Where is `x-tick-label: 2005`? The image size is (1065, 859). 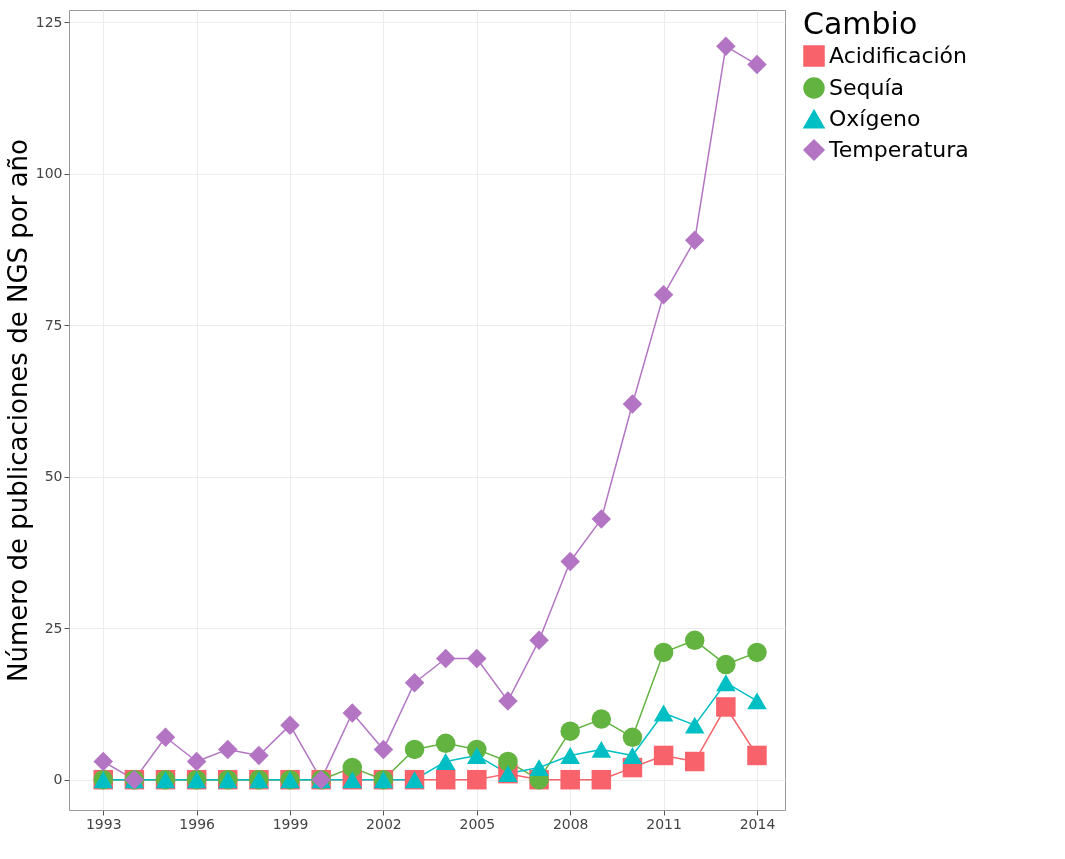 x-tick-label: 2005 is located at coordinates (477, 823).